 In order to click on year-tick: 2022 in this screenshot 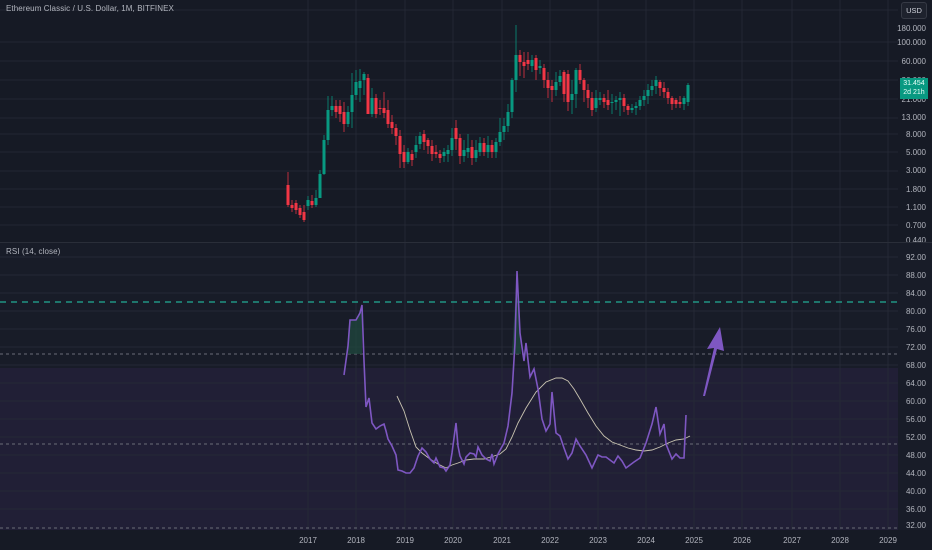, I will do `click(550, 540)`.